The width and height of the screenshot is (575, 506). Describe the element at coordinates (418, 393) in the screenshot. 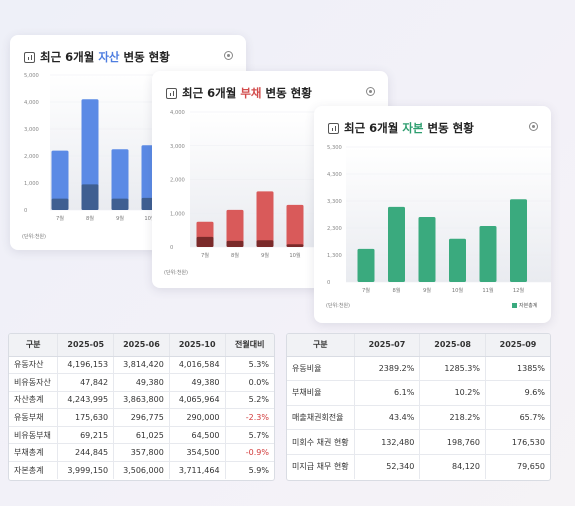

I see `table-row: 부채비율 6.1% 10.2% 9.6%` at that location.